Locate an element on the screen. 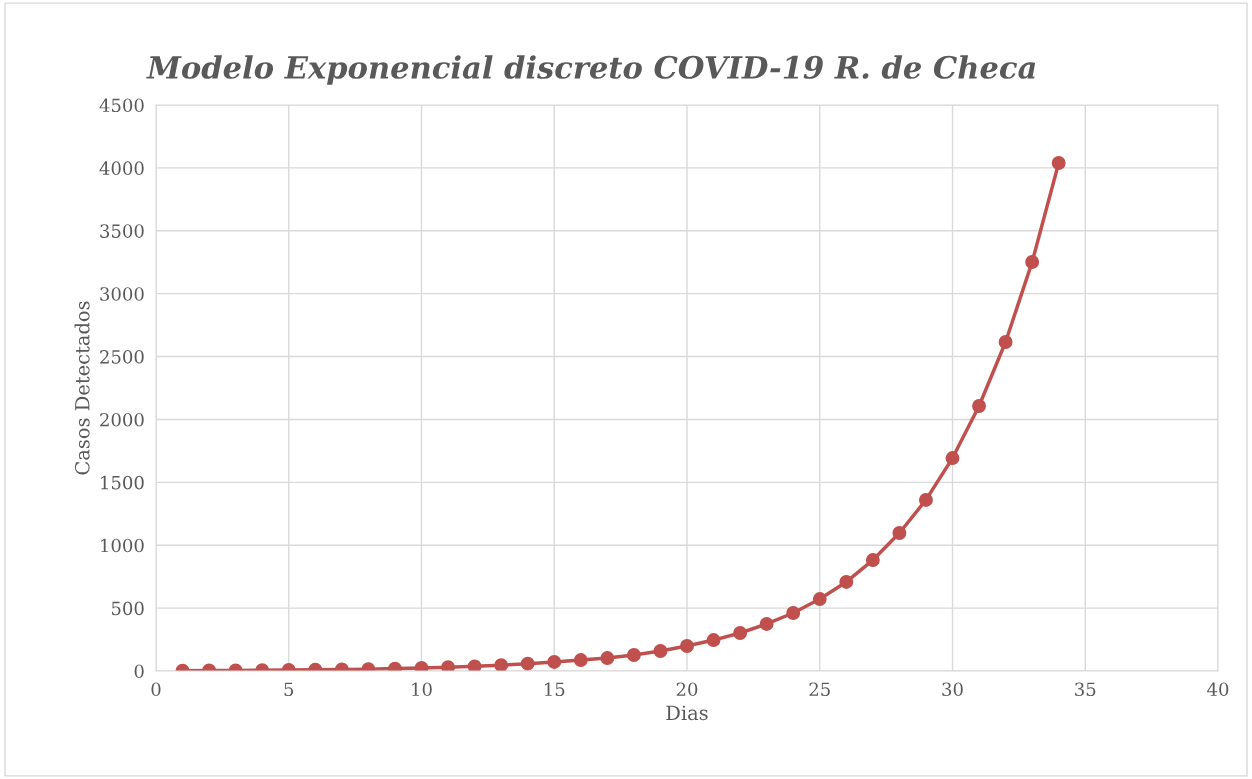 The width and height of the screenshot is (1252, 779). x-tick-label: 35 is located at coordinates (1085, 689).